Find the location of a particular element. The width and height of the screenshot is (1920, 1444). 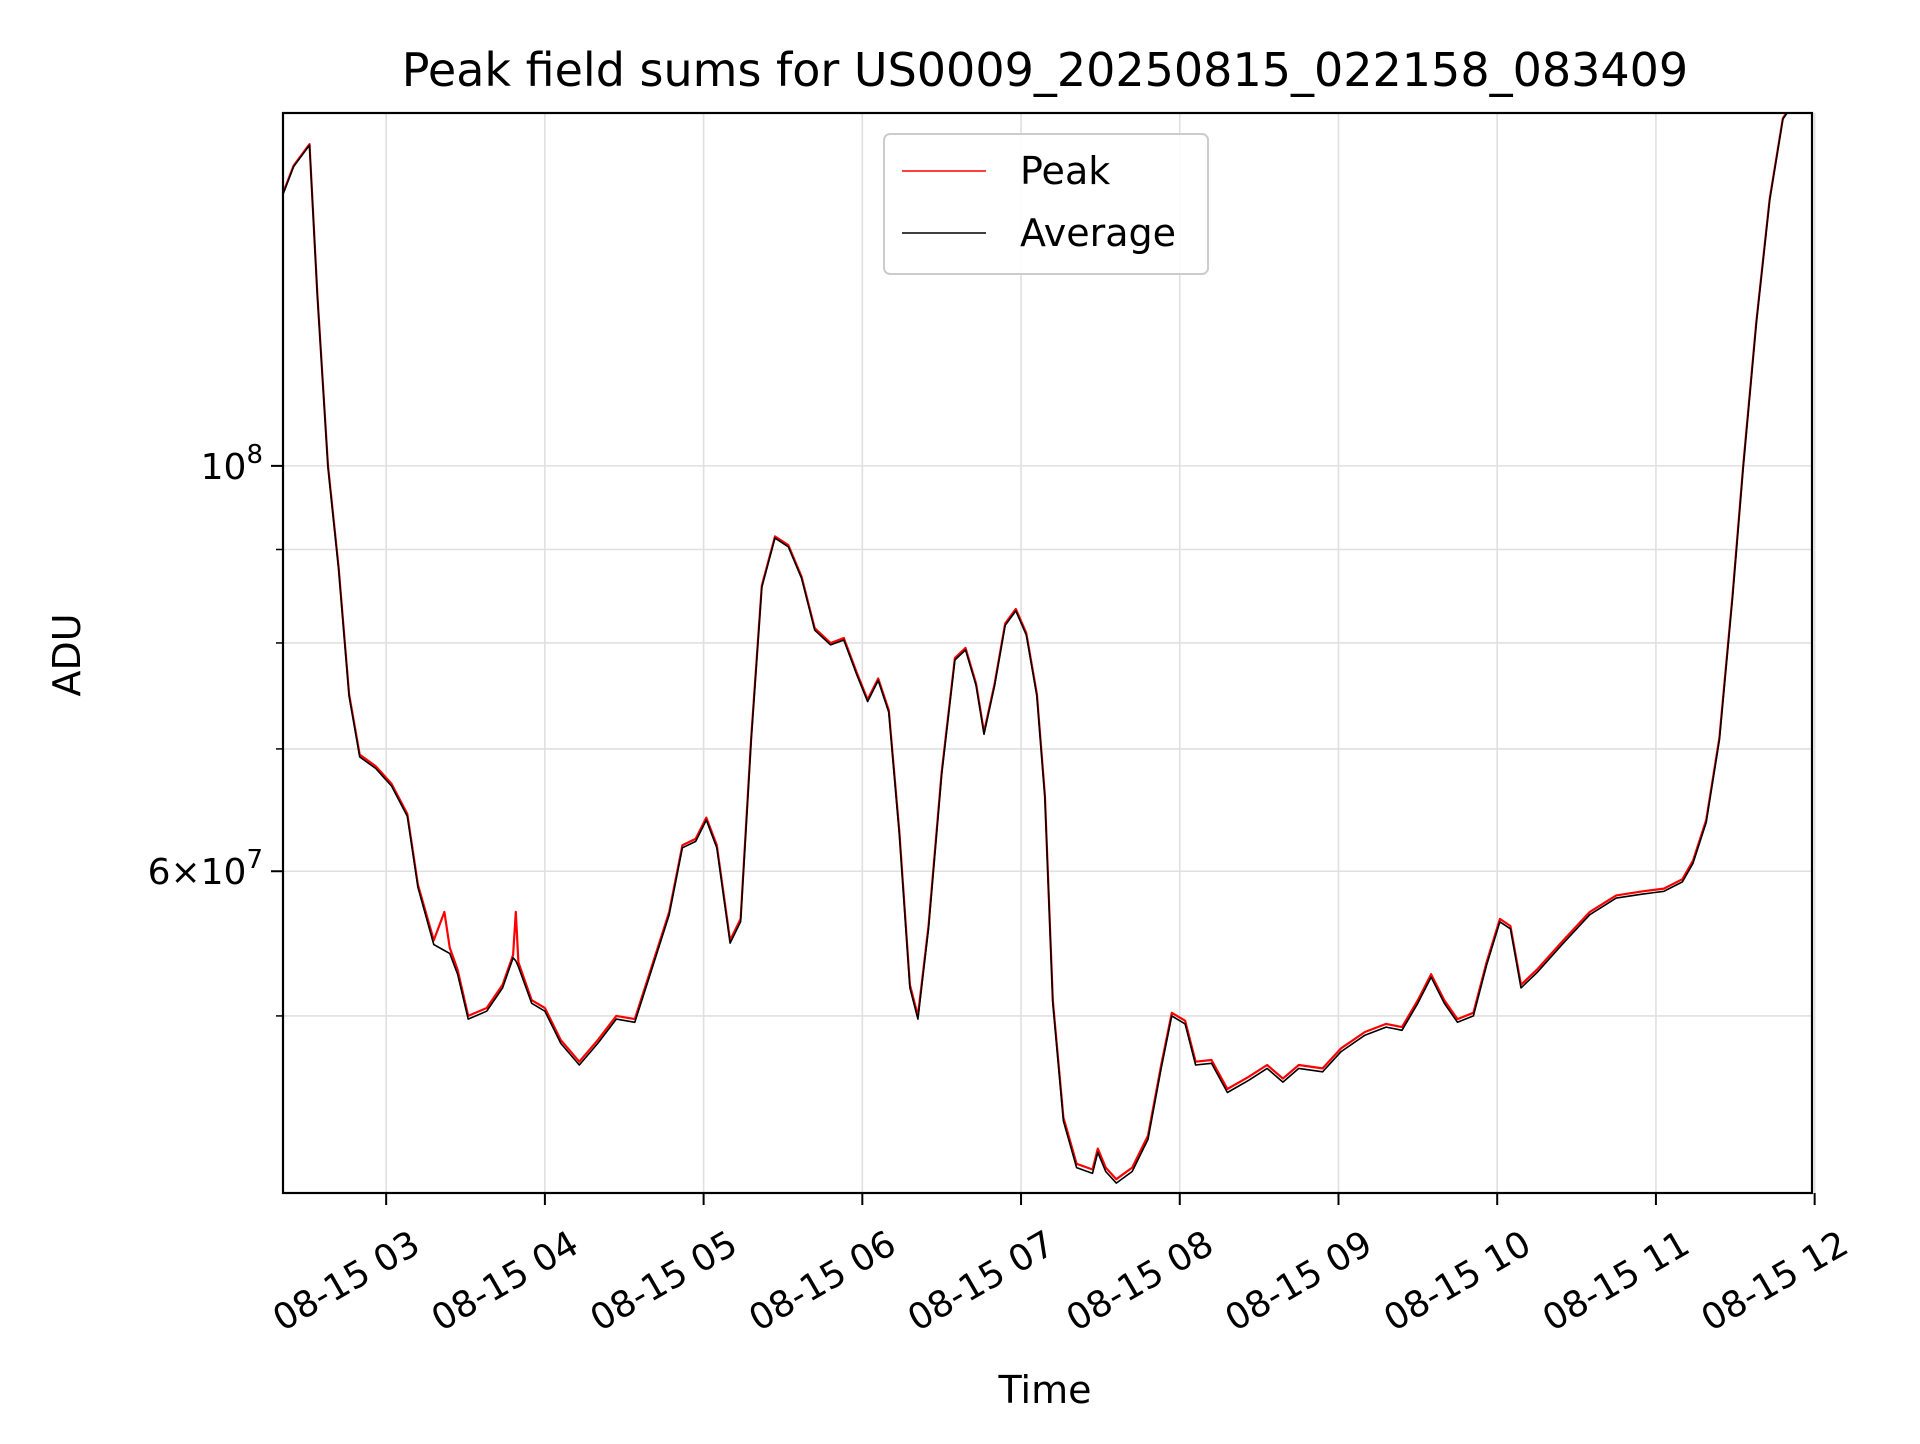

y-tick-label: 6×107 is located at coordinates (205, 869).